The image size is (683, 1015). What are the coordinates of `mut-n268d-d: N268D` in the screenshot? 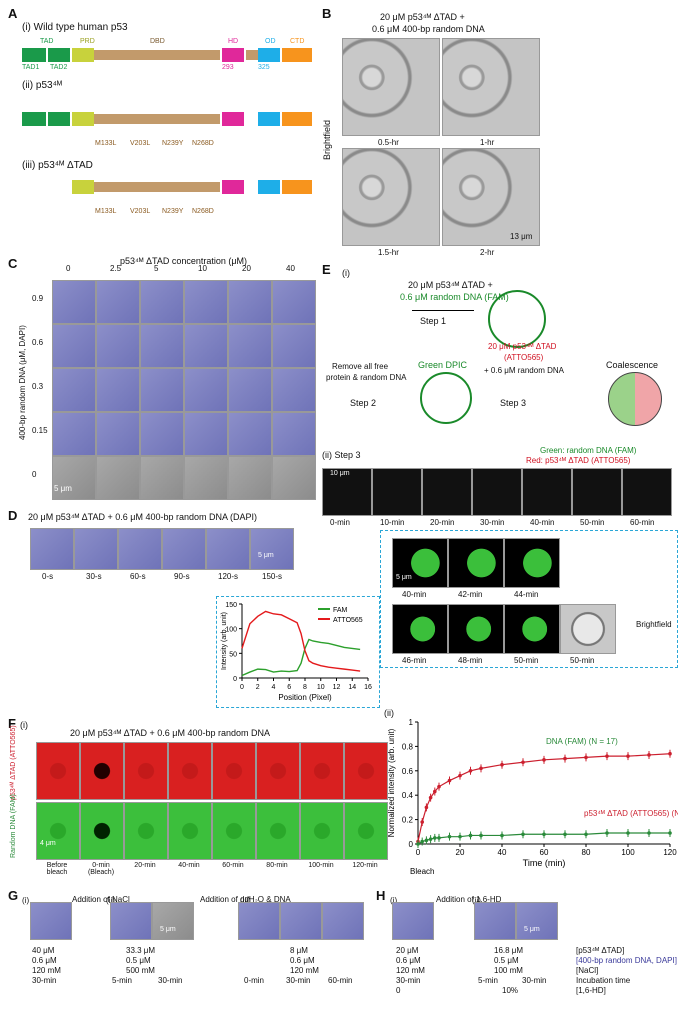 It's located at (203, 211).